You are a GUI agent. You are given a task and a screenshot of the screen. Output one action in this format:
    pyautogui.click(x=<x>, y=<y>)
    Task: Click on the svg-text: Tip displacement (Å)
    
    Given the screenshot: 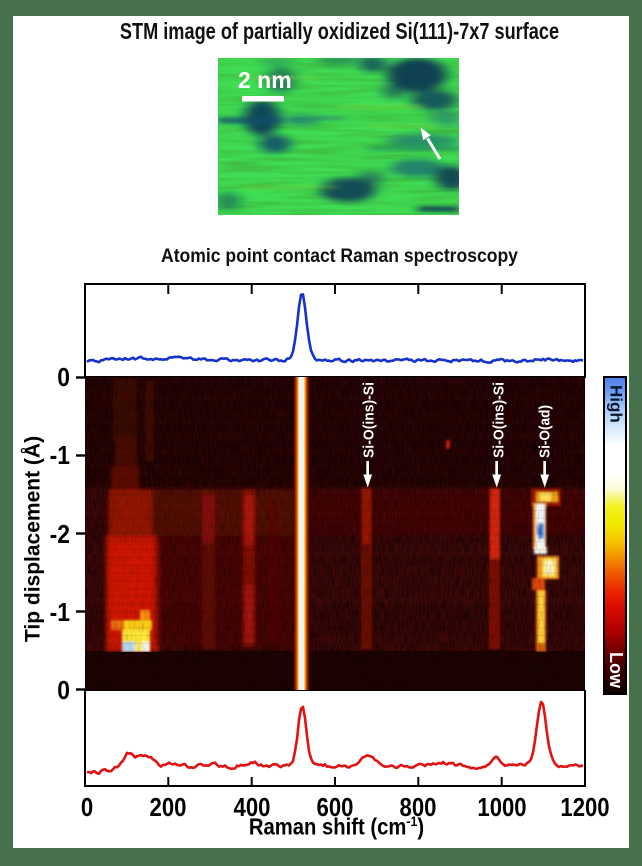 What is the action you would take?
    pyautogui.click(x=33, y=539)
    